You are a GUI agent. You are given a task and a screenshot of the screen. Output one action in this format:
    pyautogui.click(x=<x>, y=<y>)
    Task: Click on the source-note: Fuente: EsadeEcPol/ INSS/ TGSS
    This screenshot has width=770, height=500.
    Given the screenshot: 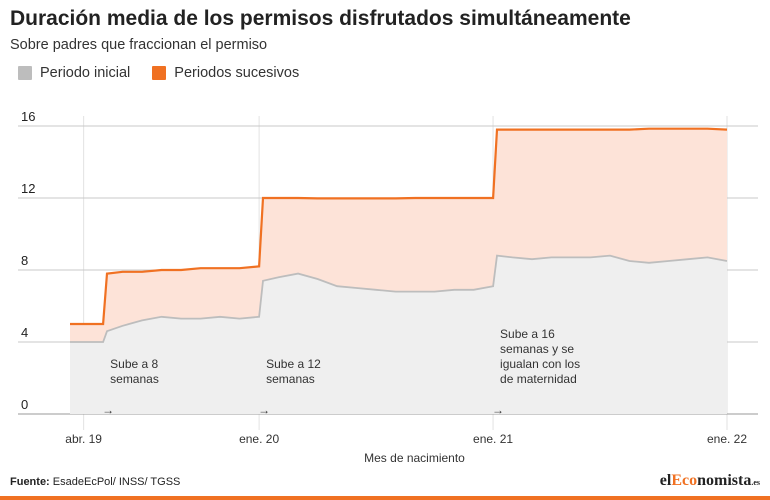 What is the action you would take?
    pyautogui.click(x=95, y=482)
    